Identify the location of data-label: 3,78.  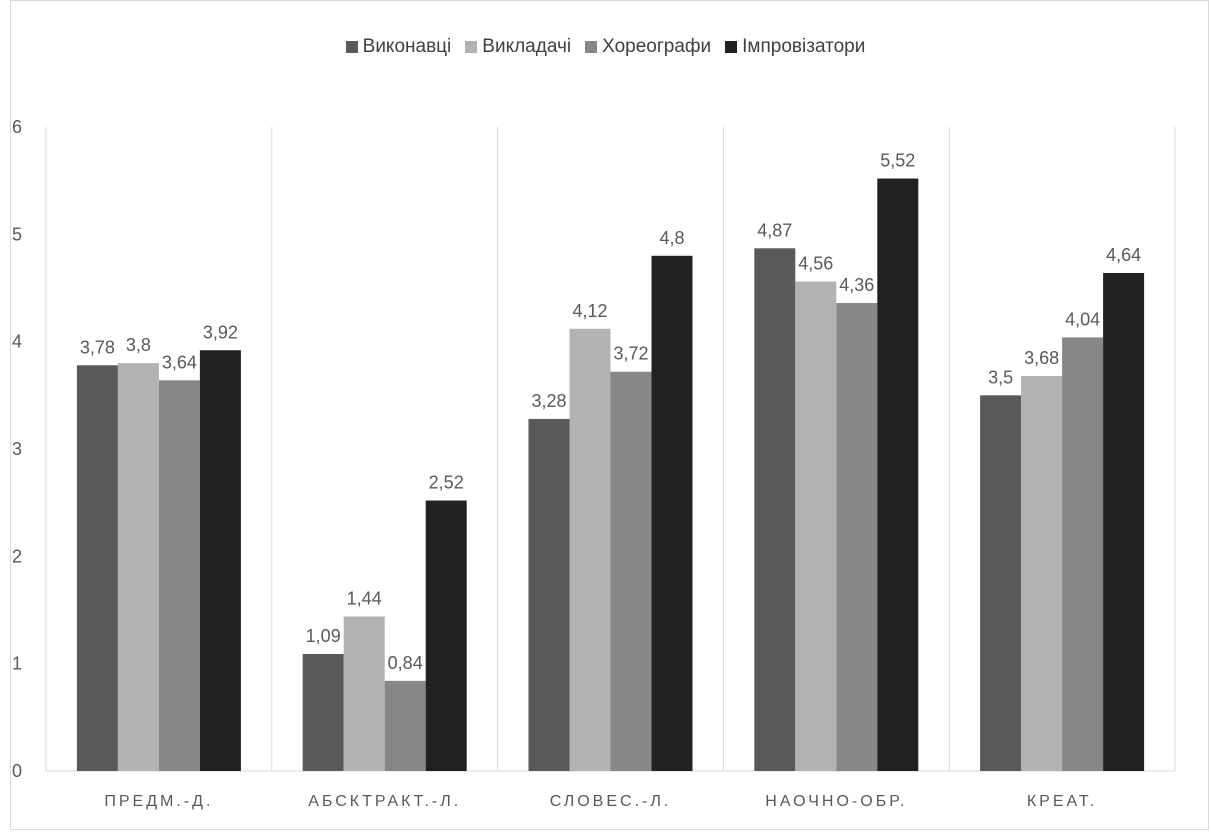
(97, 347).